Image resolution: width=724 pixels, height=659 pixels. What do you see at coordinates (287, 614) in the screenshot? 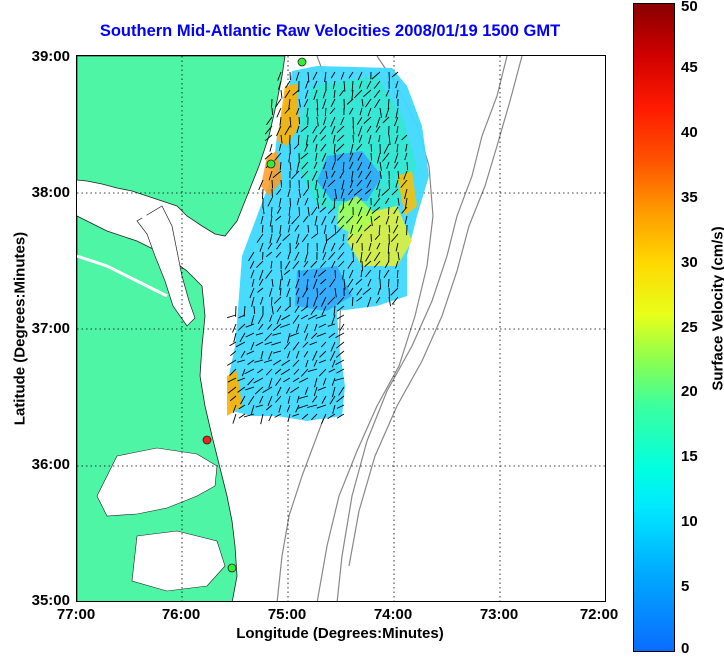
I see `x-tick-label: 75:00` at bounding box center [287, 614].